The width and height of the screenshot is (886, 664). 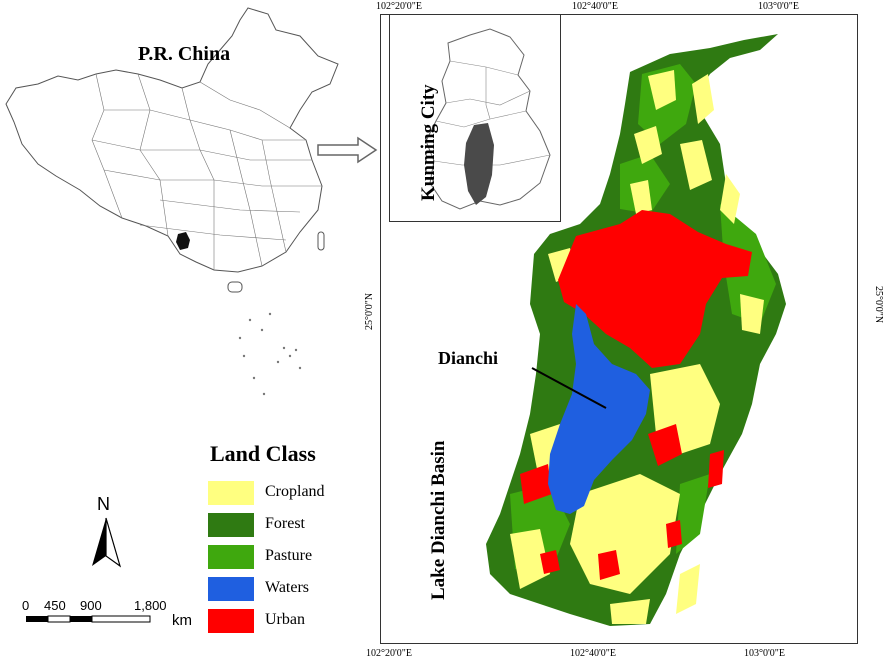 I want to click on coord-left: 25°0'0"N, so click(x=369, y=311).